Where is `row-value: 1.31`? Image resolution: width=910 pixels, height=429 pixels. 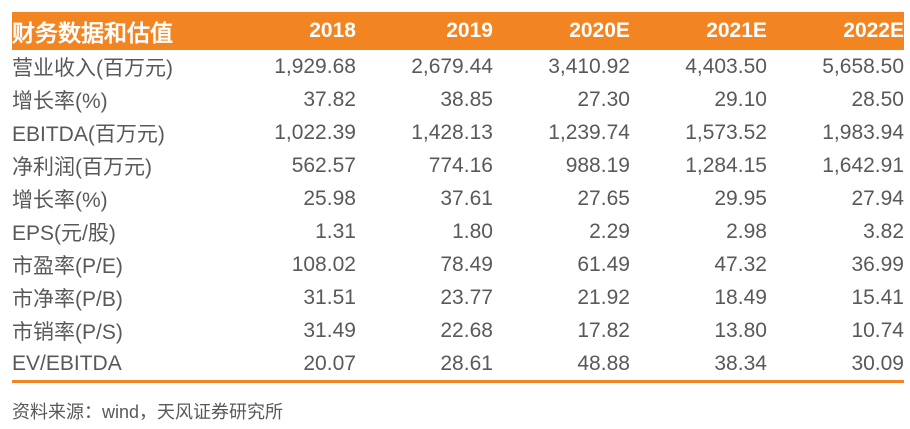
row-value: 1.31 is located at coordinates (335, 231).